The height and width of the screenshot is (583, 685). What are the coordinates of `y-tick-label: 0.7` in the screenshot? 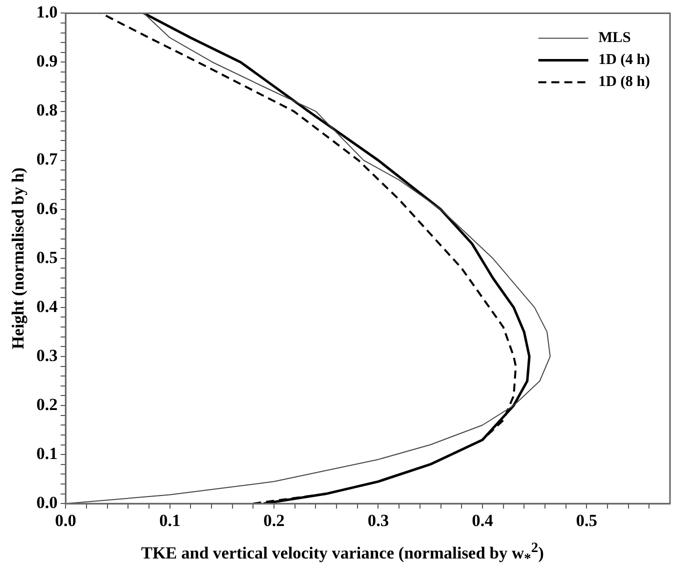 It's located at (47, 159).